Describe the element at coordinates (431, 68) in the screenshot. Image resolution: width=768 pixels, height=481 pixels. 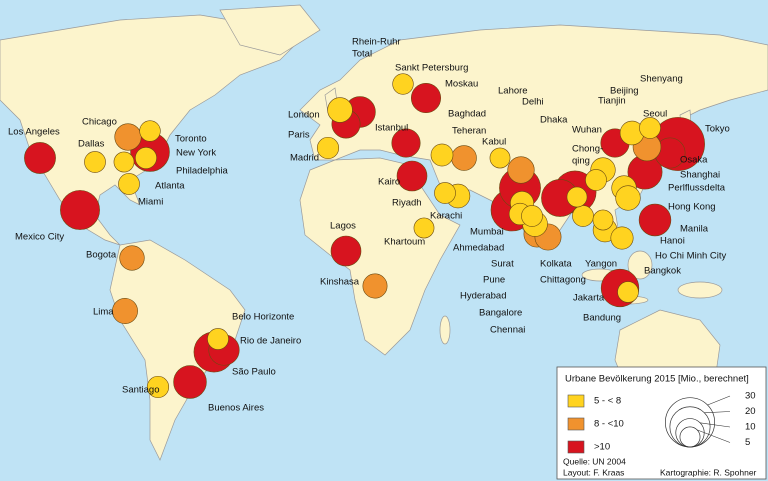
I see `city-label: Sankt Petersburg` at that location.